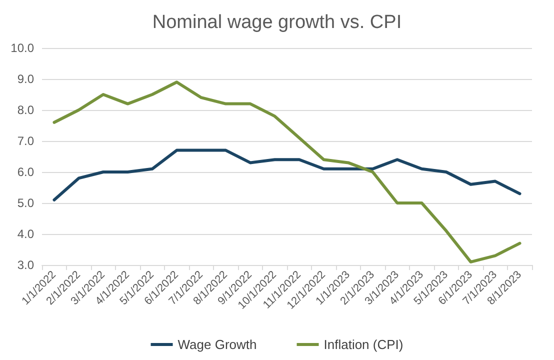 The height and width of the screenshot is (360, 554). Describe the element at coordinates (25, 265) in the screenshot. I see `y-tick-label: 3.0` at that location.